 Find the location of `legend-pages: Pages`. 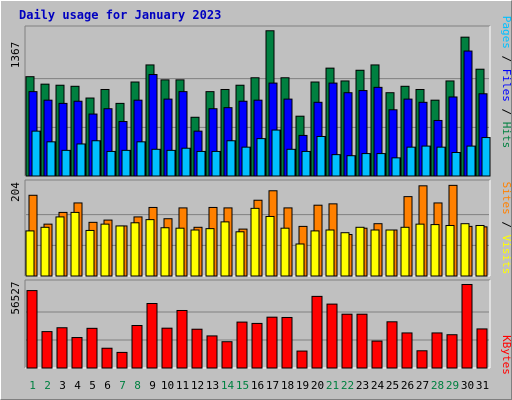

legend-pages: Pages is located at coordinates (506, 32).